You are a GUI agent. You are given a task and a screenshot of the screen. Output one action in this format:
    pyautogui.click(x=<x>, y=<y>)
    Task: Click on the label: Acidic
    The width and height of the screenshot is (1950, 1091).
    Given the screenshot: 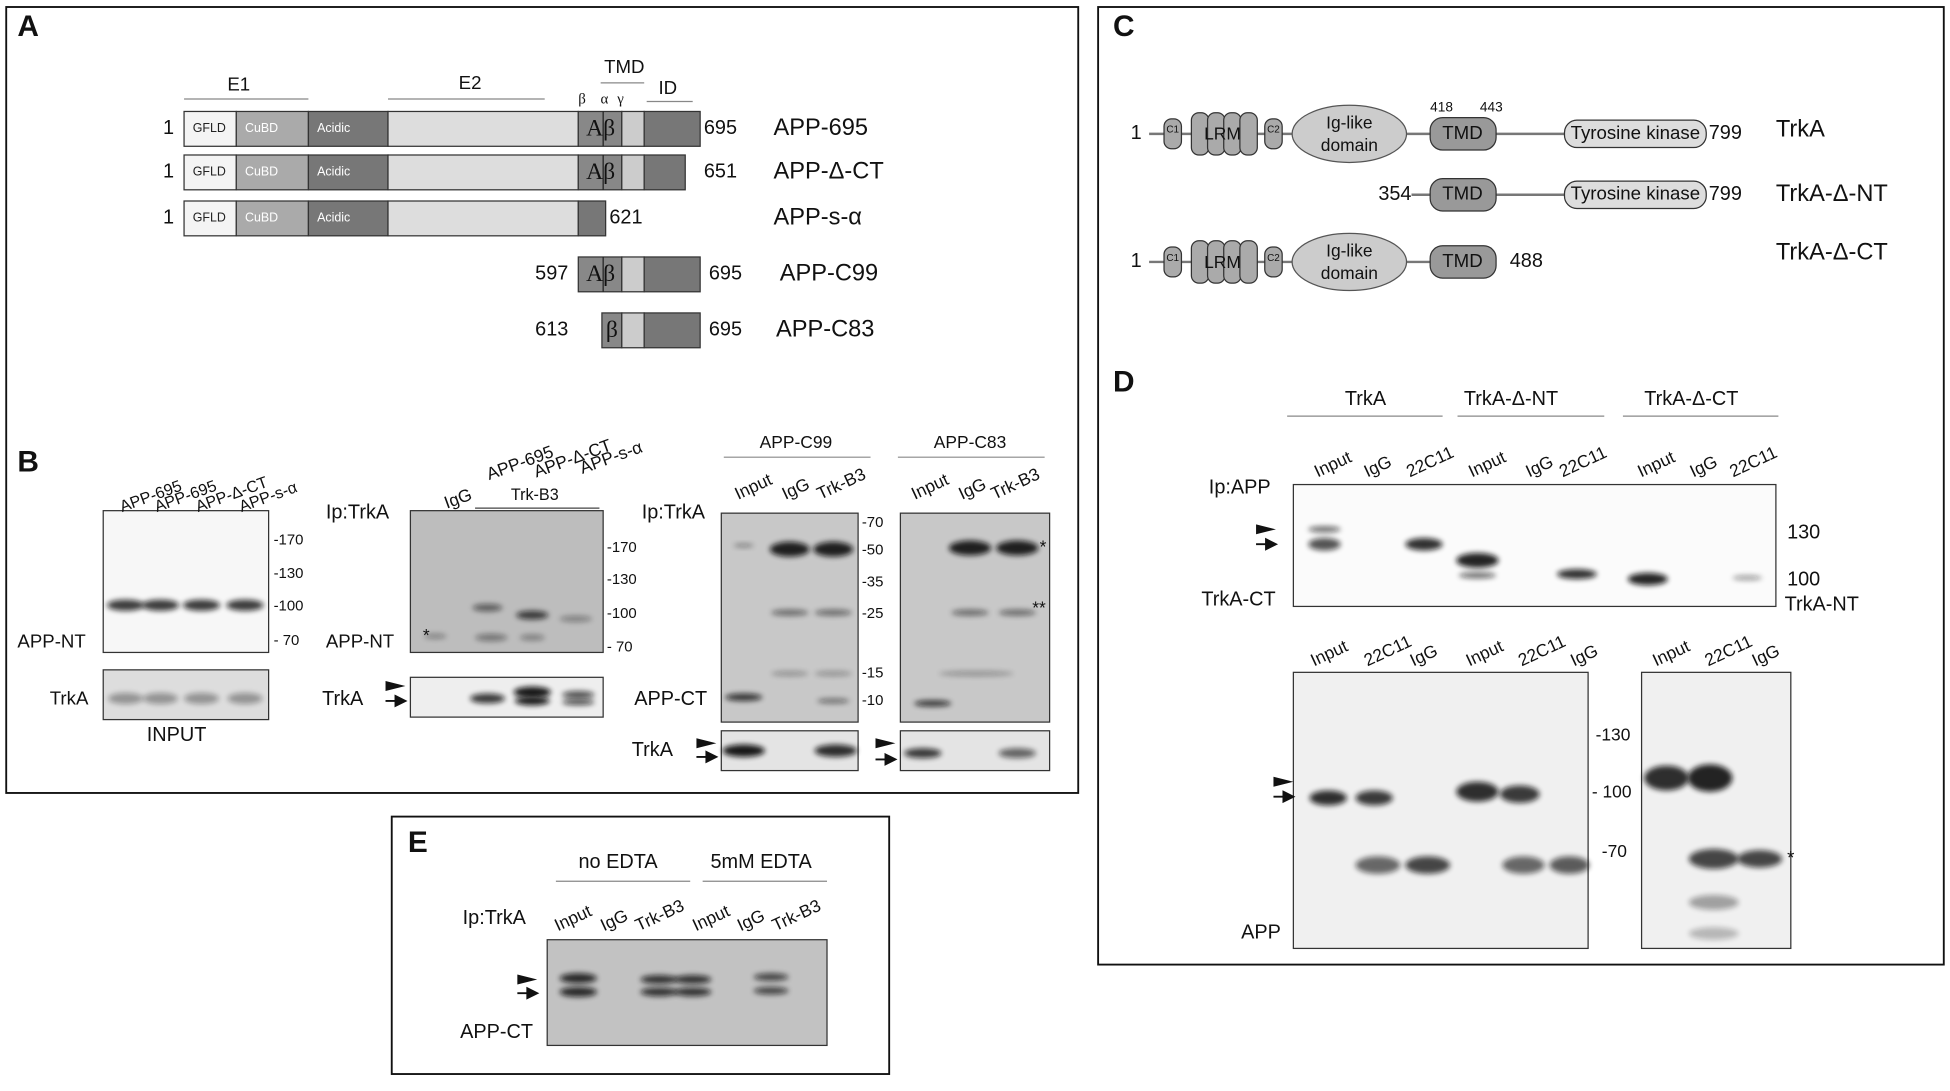 What is the action you would take?
    pyautogui.click(x=333, y=128)
    